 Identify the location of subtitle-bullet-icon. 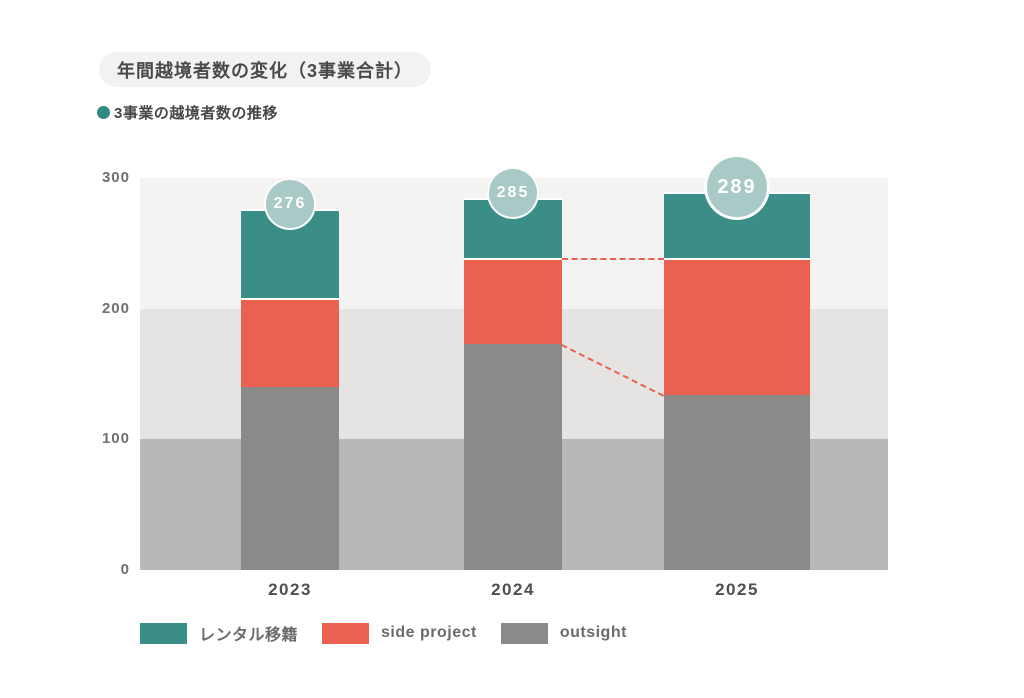
(103, 112).